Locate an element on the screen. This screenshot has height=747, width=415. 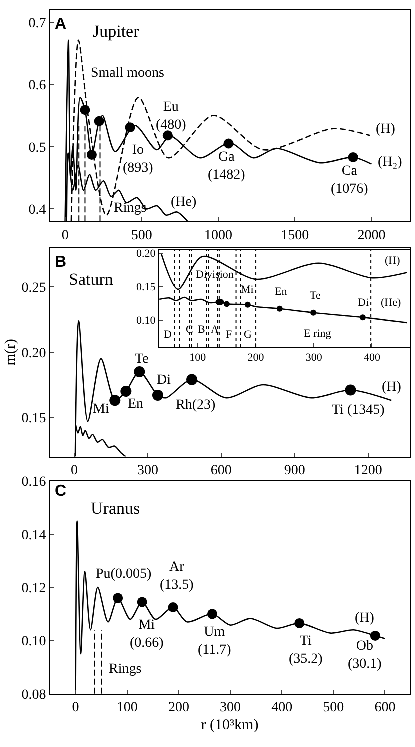
annotation: Um (11.7) is located at coordinates (215, 641).